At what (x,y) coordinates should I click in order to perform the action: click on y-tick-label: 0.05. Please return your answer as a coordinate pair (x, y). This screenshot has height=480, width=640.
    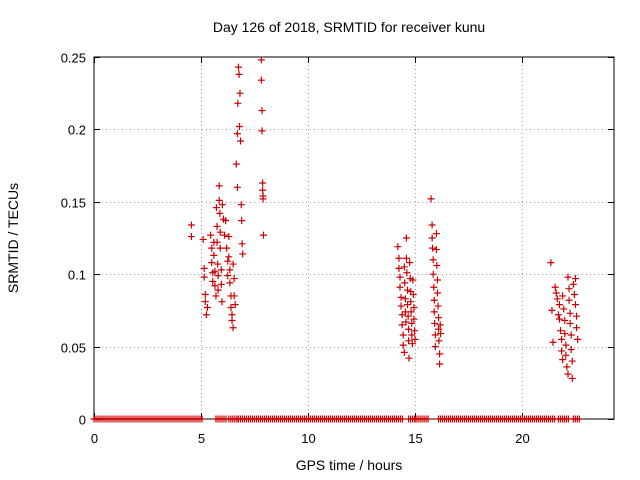
    Looking at the image, I should click on (73, 348).